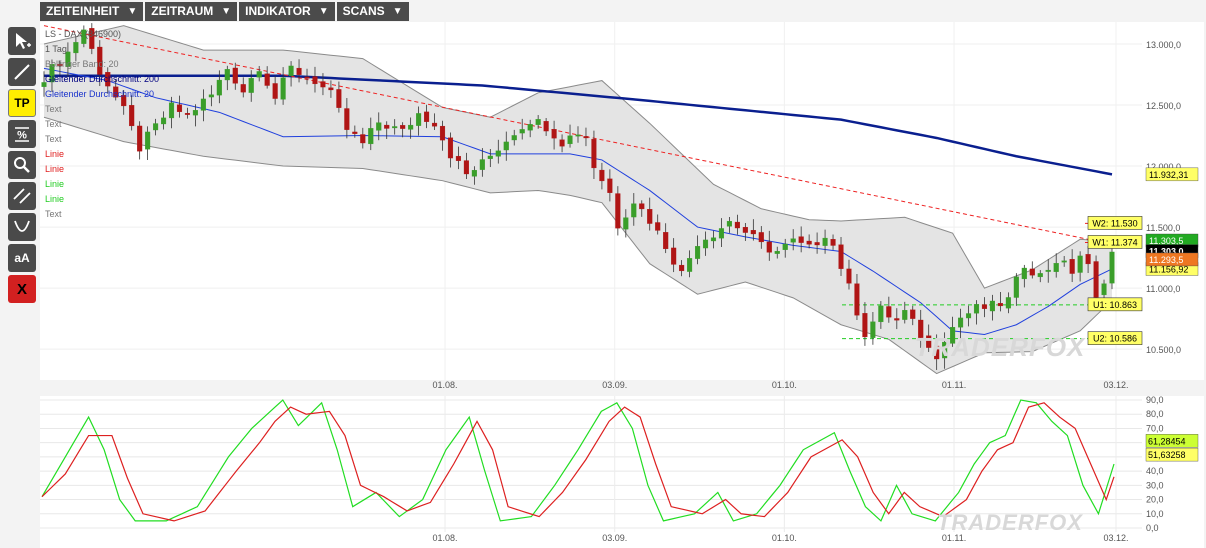 Image resolution: width=1206 pixels, height=548 pixels. I want to click on watermark-text: TRADERFOX, so click(1000, 347).